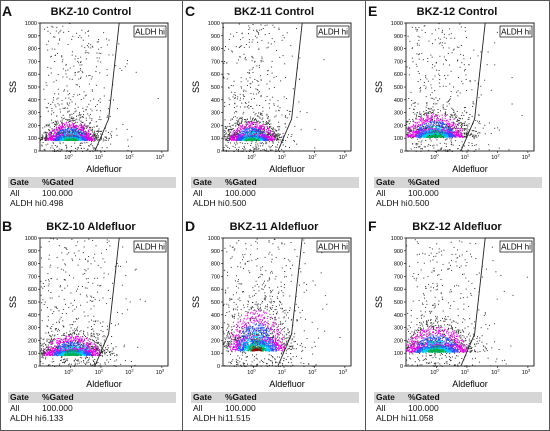 The width and height of the screenshot is (550, 431). What do you see at coordinates (365, 215) in the screenshot?
I see `column-divider` at bounding box center [365, 215].